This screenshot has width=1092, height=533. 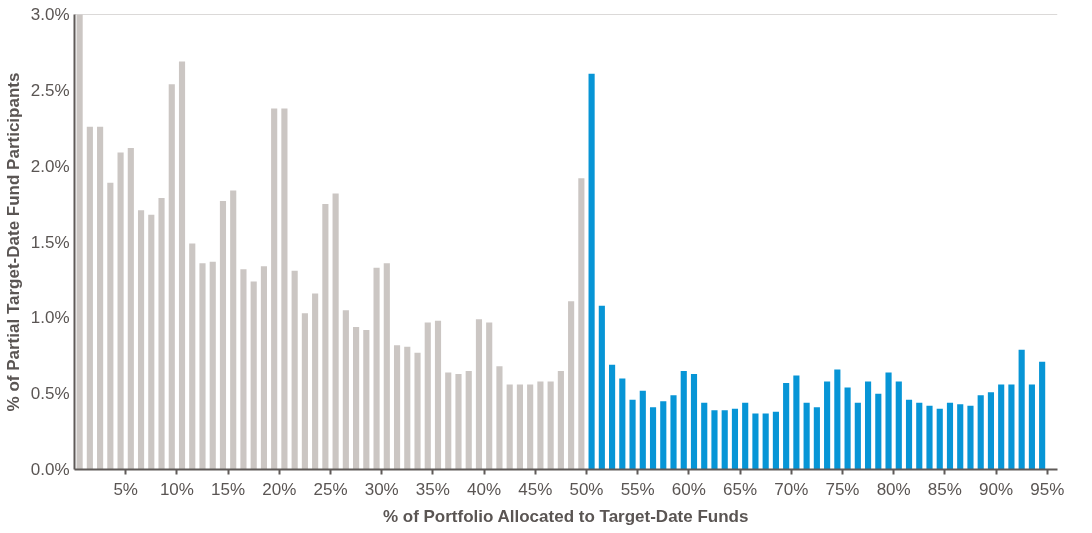 I want to click on x-tick-label: 95%, so click(x=1047, y=489).